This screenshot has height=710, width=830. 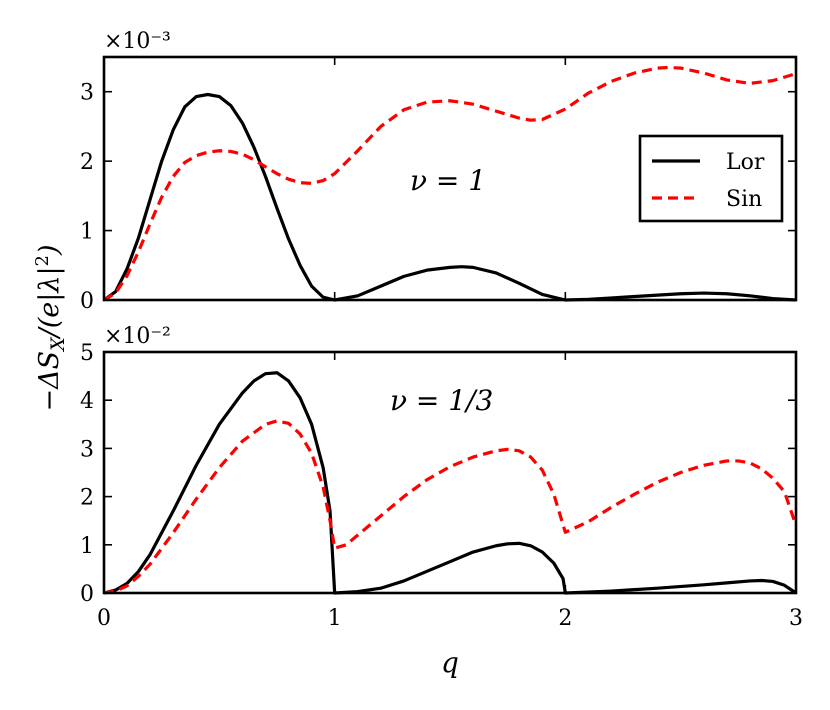 I want to click on bottom-ytick-label: 5, so click(x=87, y=353).